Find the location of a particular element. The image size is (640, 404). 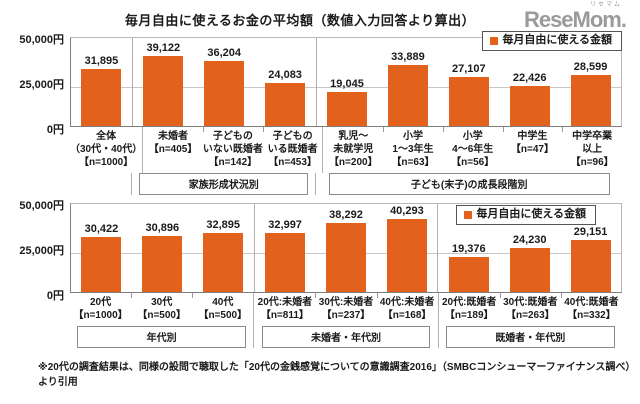

bar-slot: 19,376 is located at coordinates (468, 248).